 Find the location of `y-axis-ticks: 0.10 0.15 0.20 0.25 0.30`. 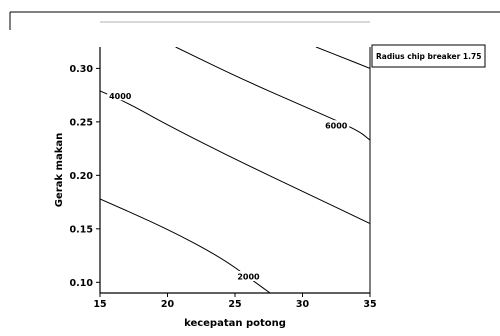

y-axis-ticks: 0.10 0.15 0.20 0.25 0.30 is located at coordinates (85, 176).